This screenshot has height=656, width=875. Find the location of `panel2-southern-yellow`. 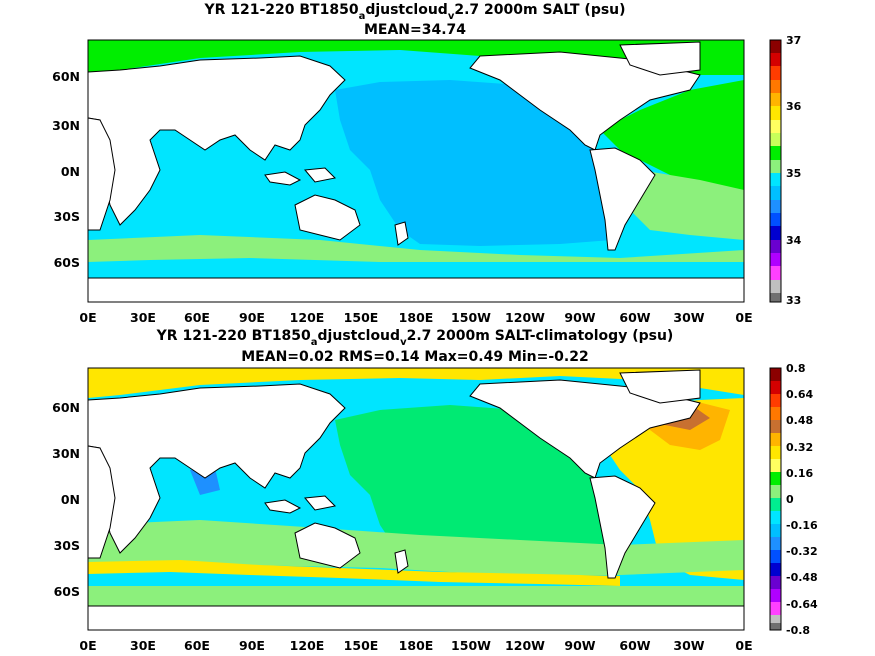

panel2-southern-yellow is located at coordinates (354, 573).